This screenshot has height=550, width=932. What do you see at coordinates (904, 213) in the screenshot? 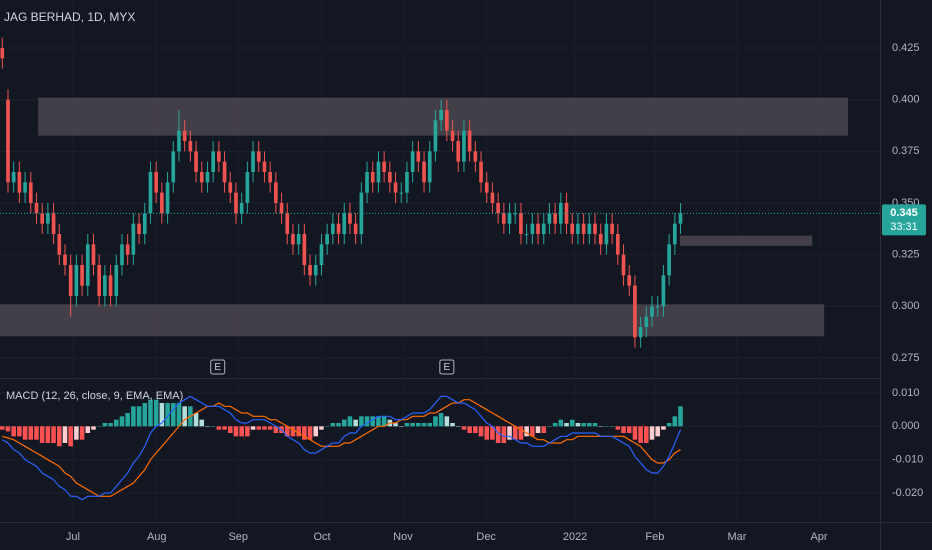
I see `last-price-label: 0.345` at bounding box center [904, 213].